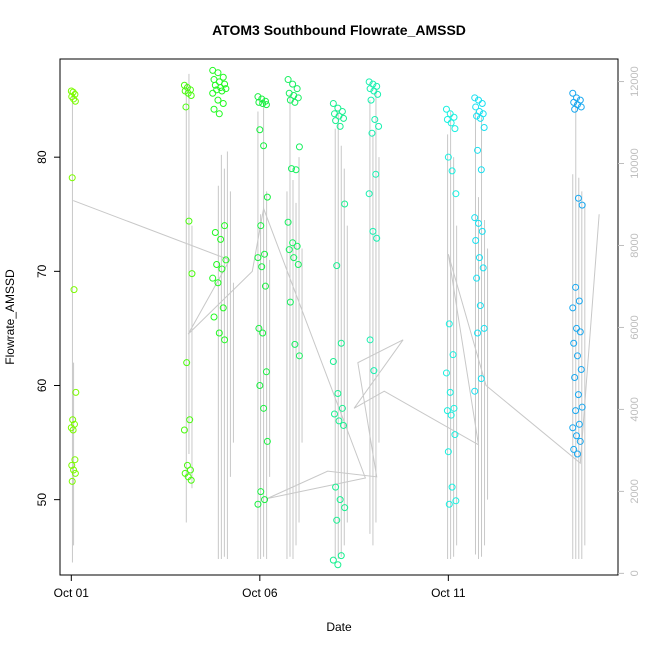 The image size is (650, 655). Describe the element at coordinates (339, 30) in the screenshot. I see `chart-title: ATOM3 Southbound Flowrate_AMSSD` at that location.